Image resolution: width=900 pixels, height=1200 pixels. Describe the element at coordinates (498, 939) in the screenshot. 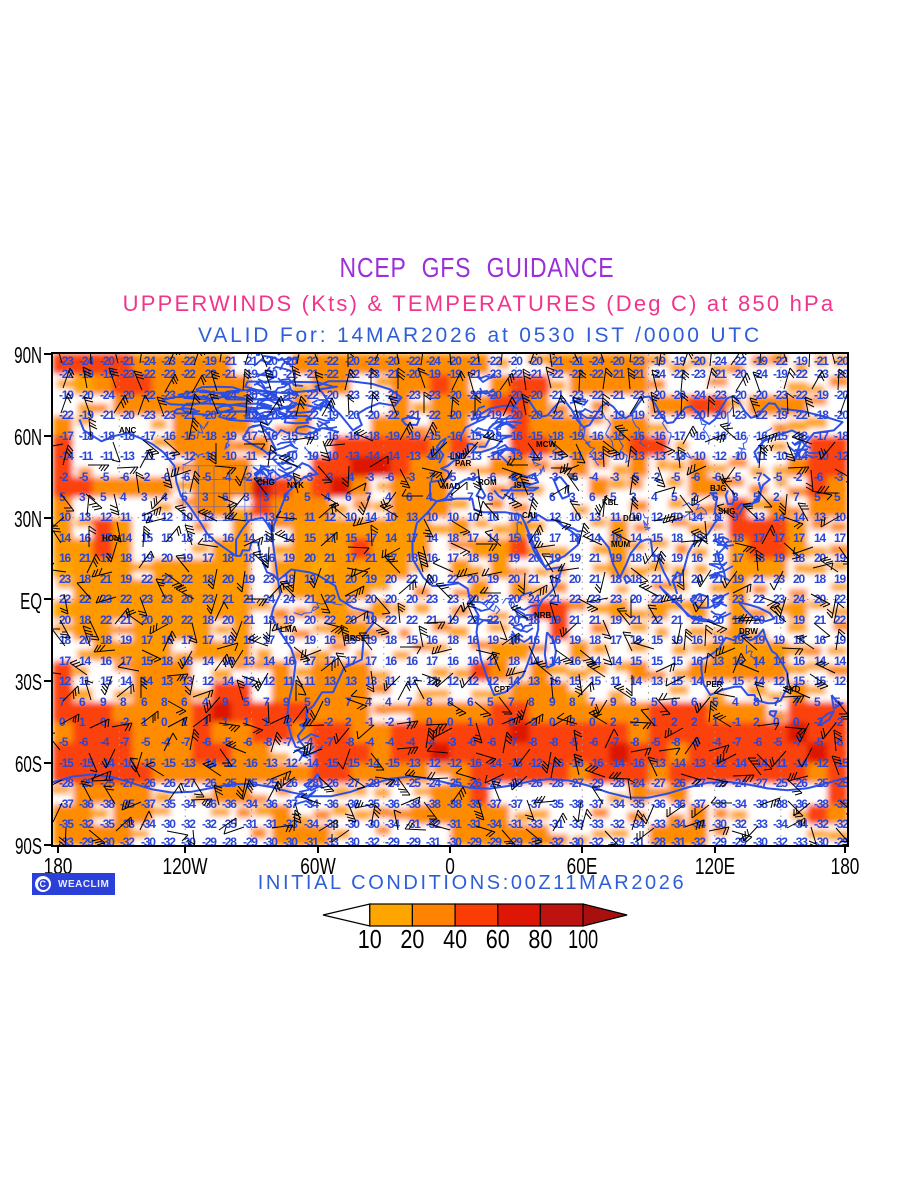

I see `svg-text: 60` at that location.